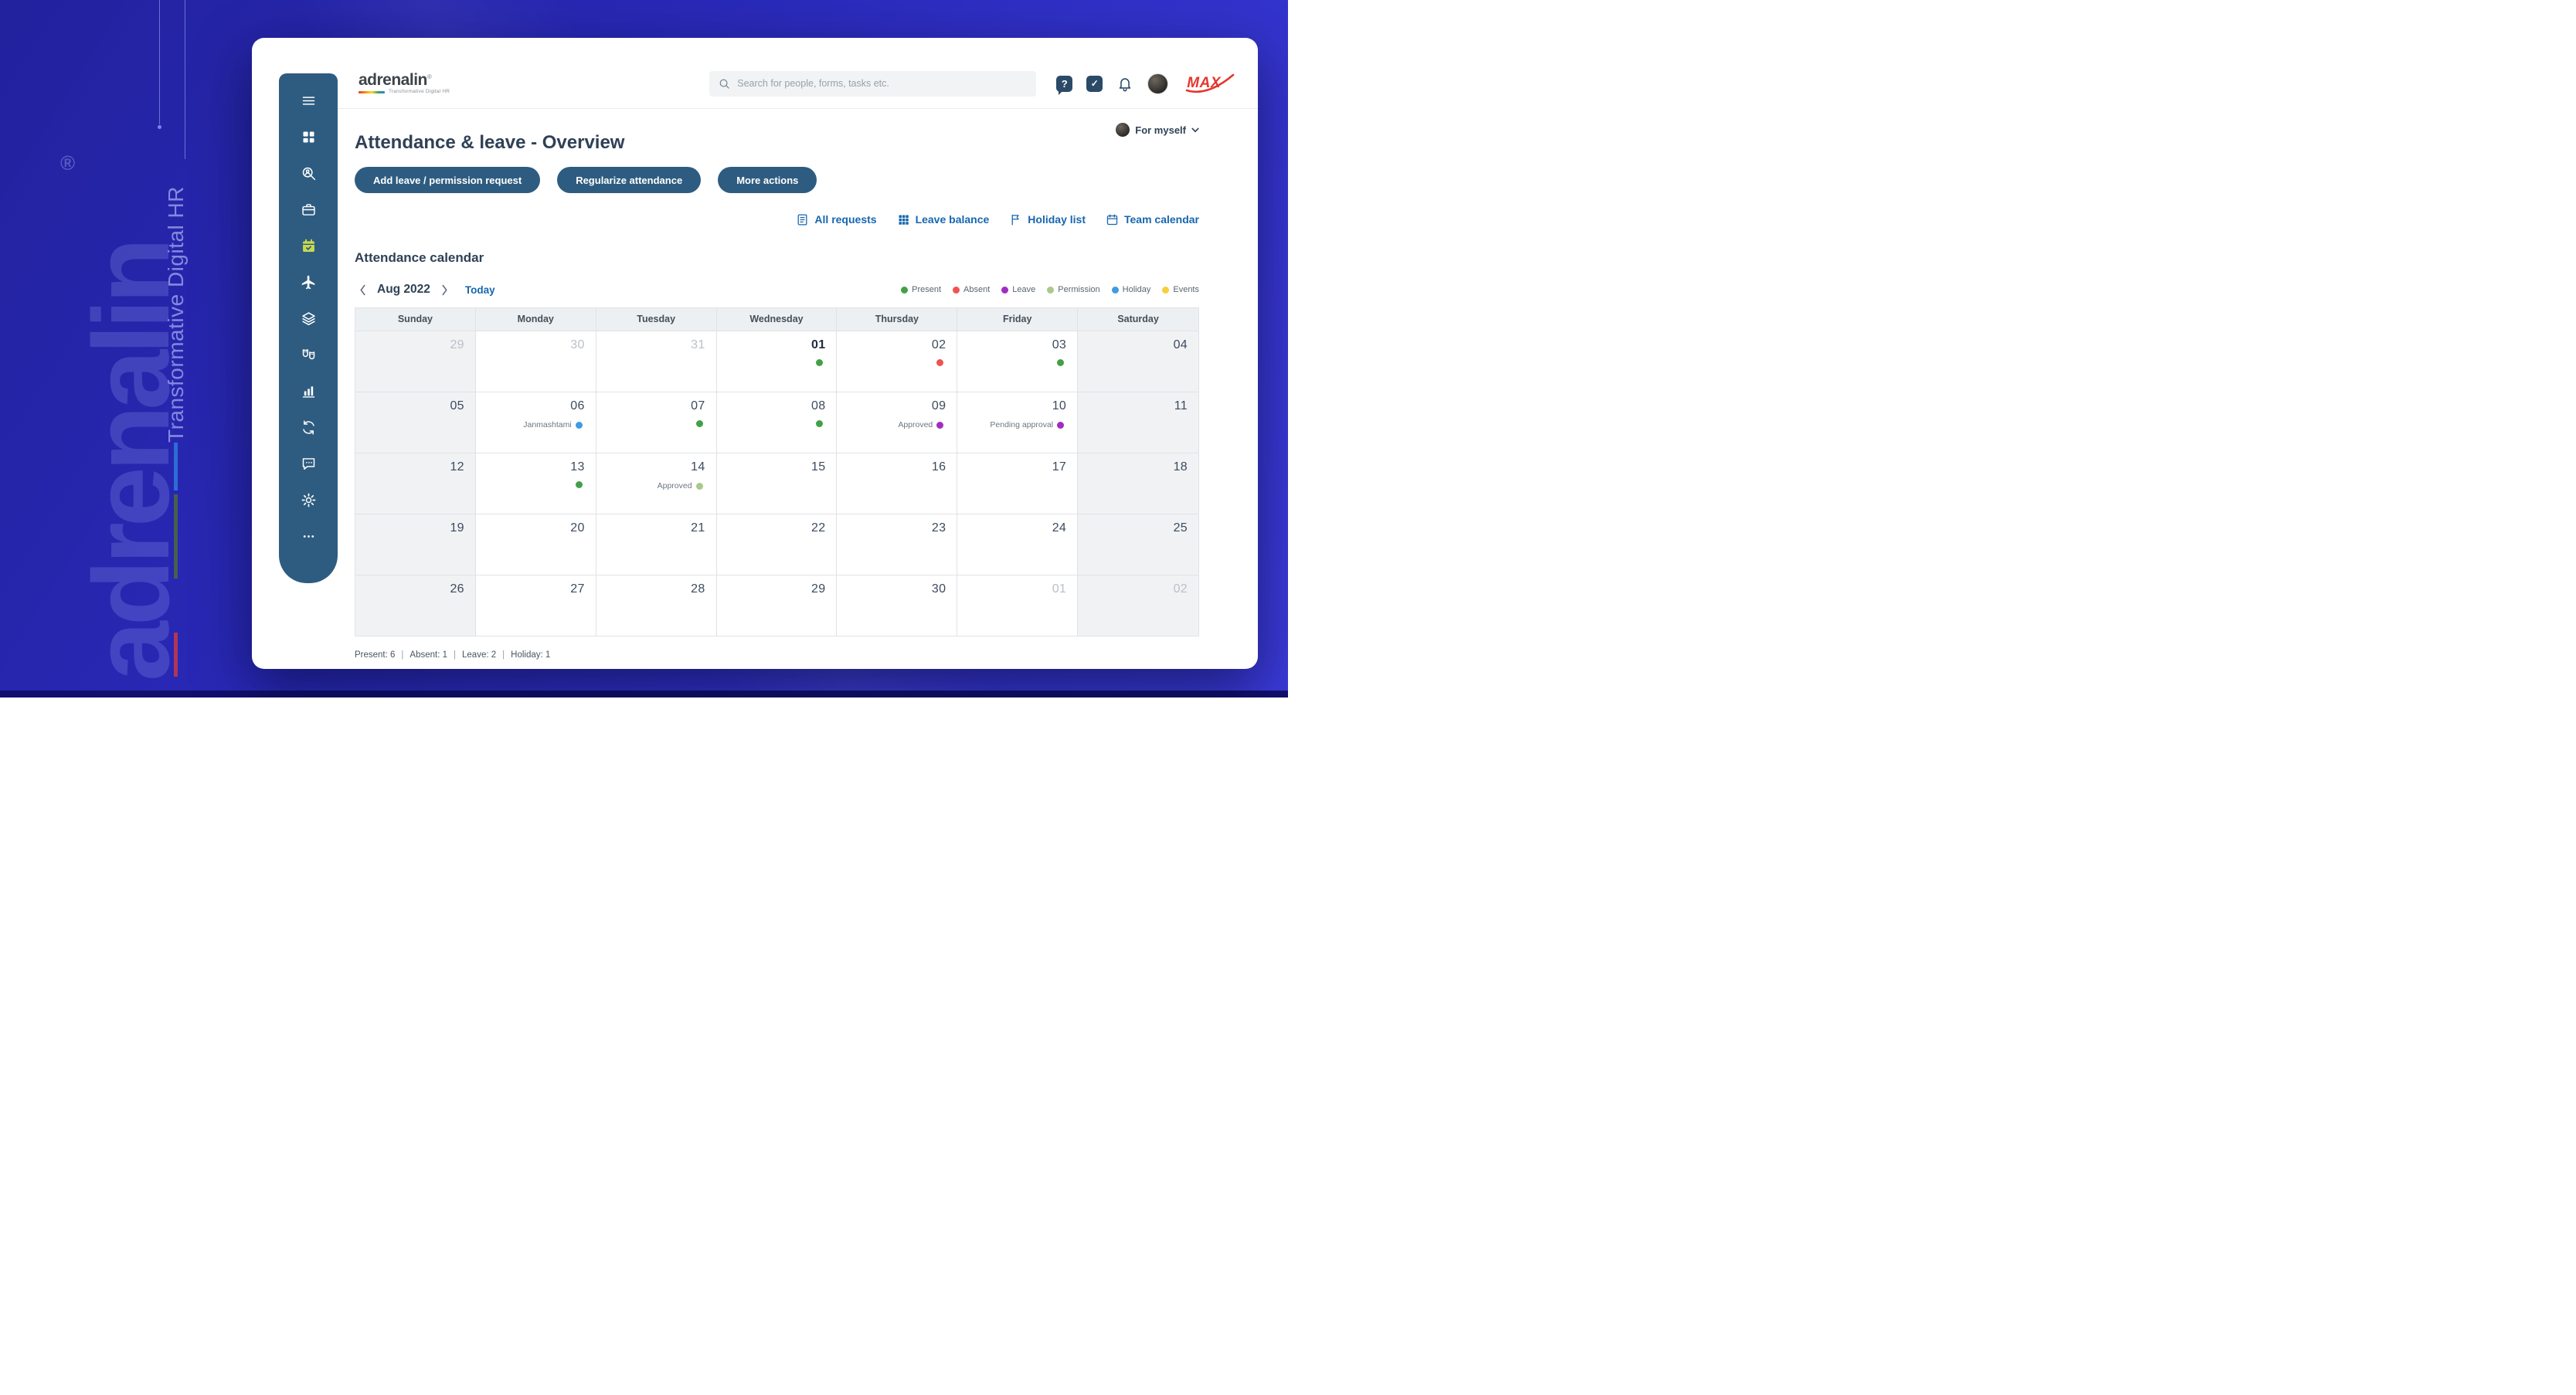 This screenshot has height=1395, width=2576. I want to click on calendar-week-row: 19 20 21 22 23 24 25, so click(776, 545).